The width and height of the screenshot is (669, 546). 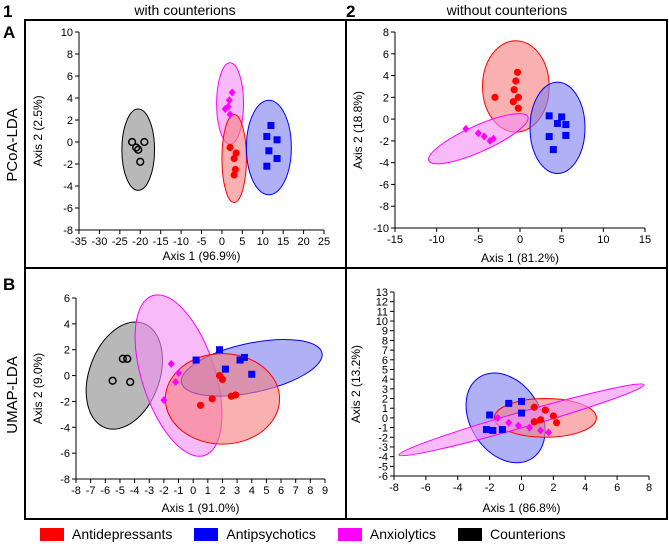 What do you see at coordinates (470, 534) in the screenshot?
I see `legend-swatch-counterions` at bounding box center [470, 534].